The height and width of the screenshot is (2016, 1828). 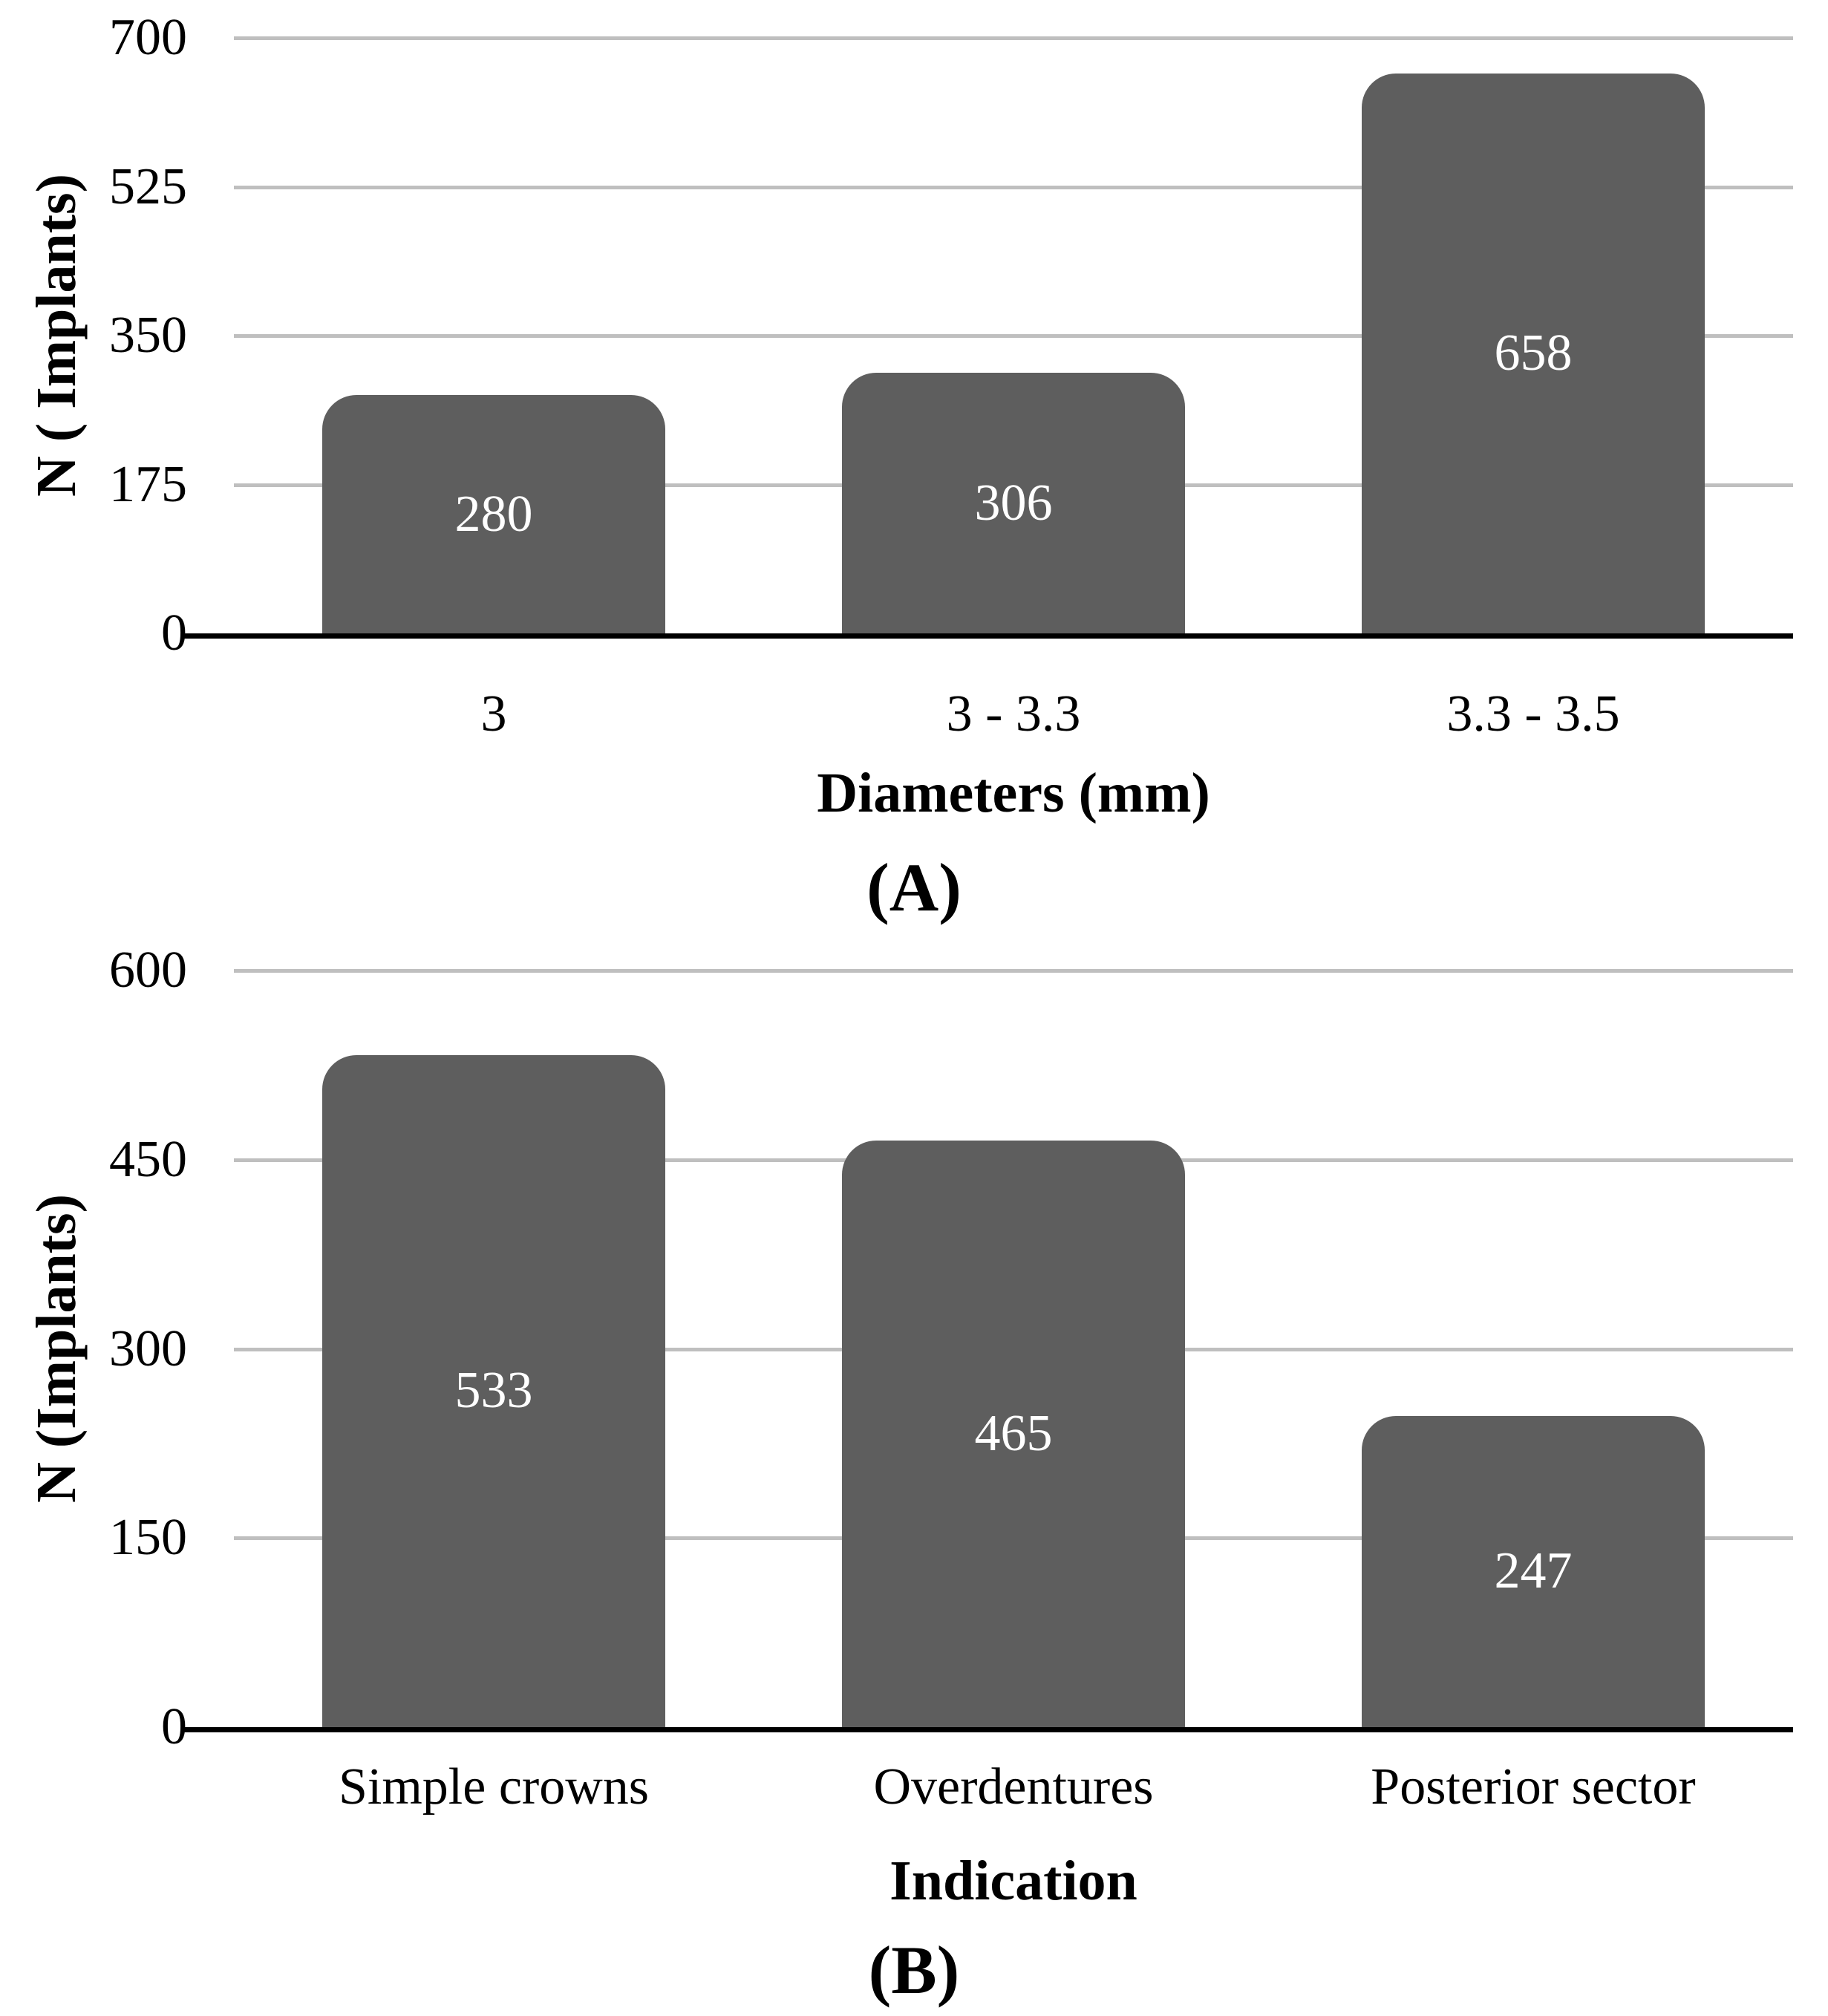 I want to click on bar: 465, so click(x=1014, y=1434).